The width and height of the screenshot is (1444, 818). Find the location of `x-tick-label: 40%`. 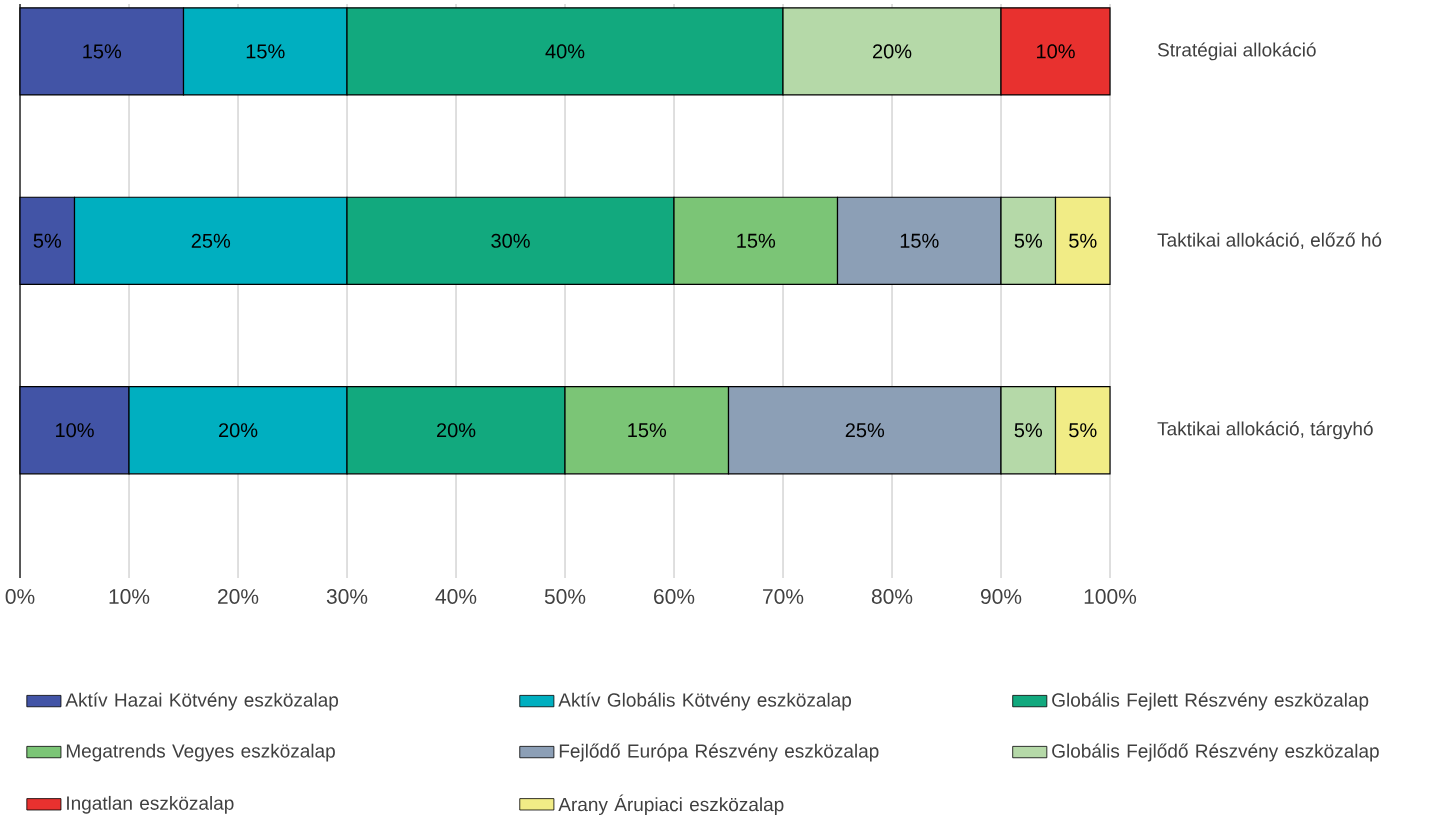

x-tick-label: 40% is located at coordinates (456, 596).